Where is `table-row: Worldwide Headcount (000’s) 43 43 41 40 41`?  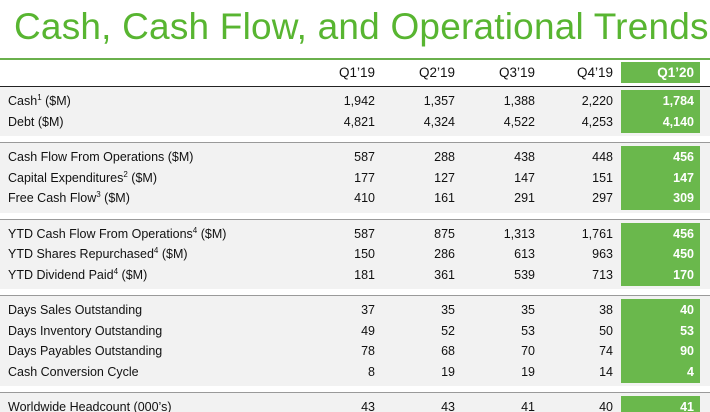
table-row: Worldwide Headcount (000’s) 43 43 41 40 41 is located at coordinates (355, 404).